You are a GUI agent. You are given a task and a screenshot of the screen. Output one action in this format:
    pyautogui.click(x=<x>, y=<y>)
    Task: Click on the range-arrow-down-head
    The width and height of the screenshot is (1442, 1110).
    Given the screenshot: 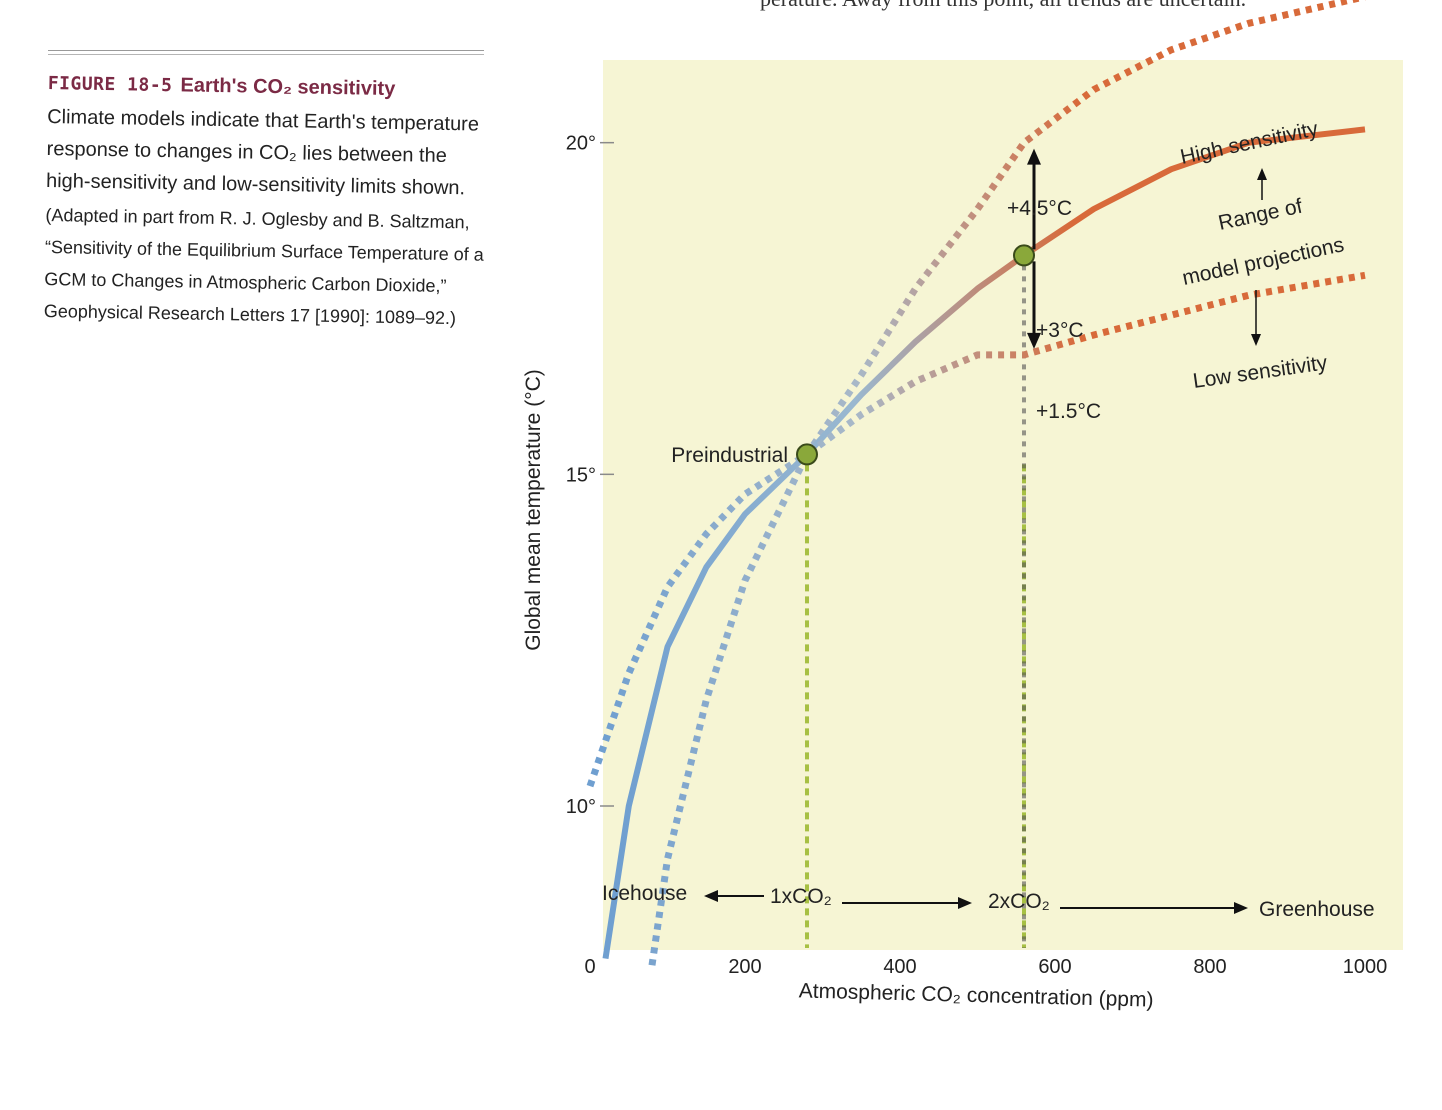 What is the action you would take?
    pyautogui.click(x=1034, y=340)
    